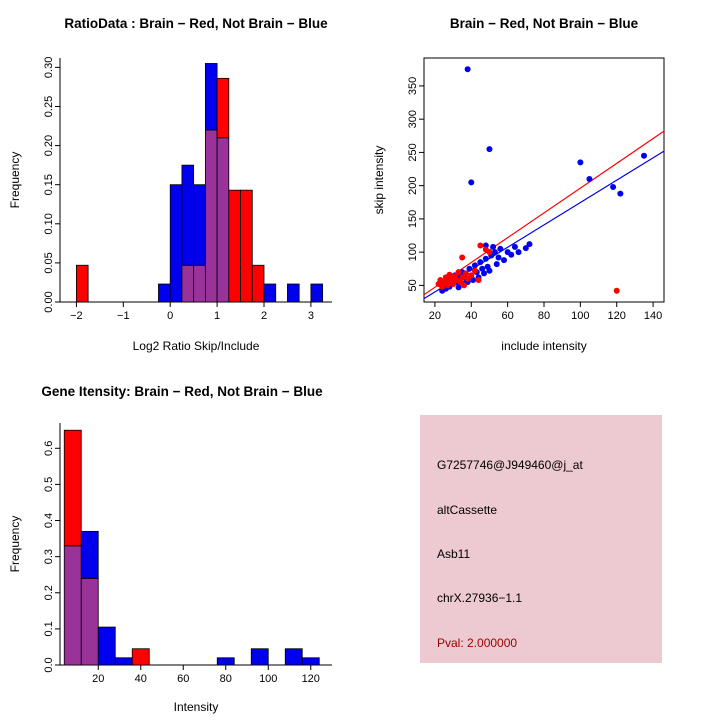 The width and height of the screenshot is (720, 720). I want to click on svg-text: 3, so click(311, 316).